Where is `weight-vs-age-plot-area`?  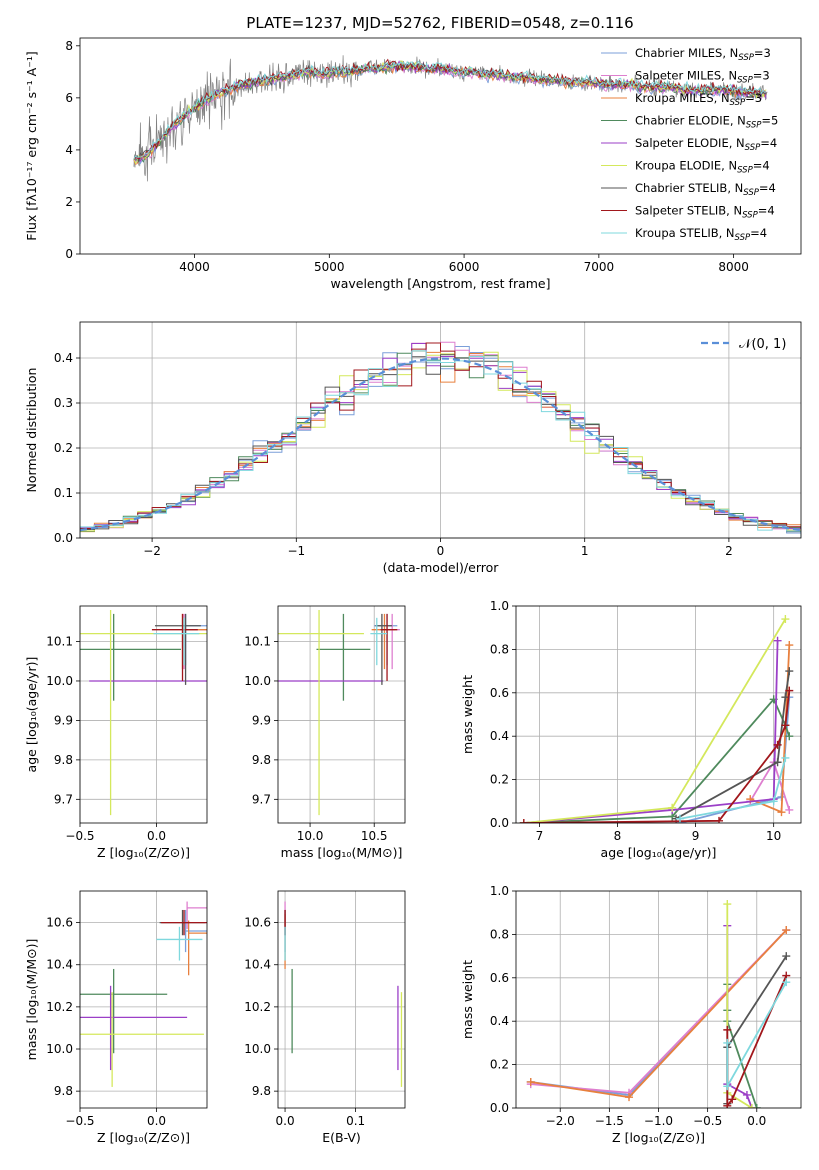
weight-vs-age-plot-area is located at coordinates (656, 719).